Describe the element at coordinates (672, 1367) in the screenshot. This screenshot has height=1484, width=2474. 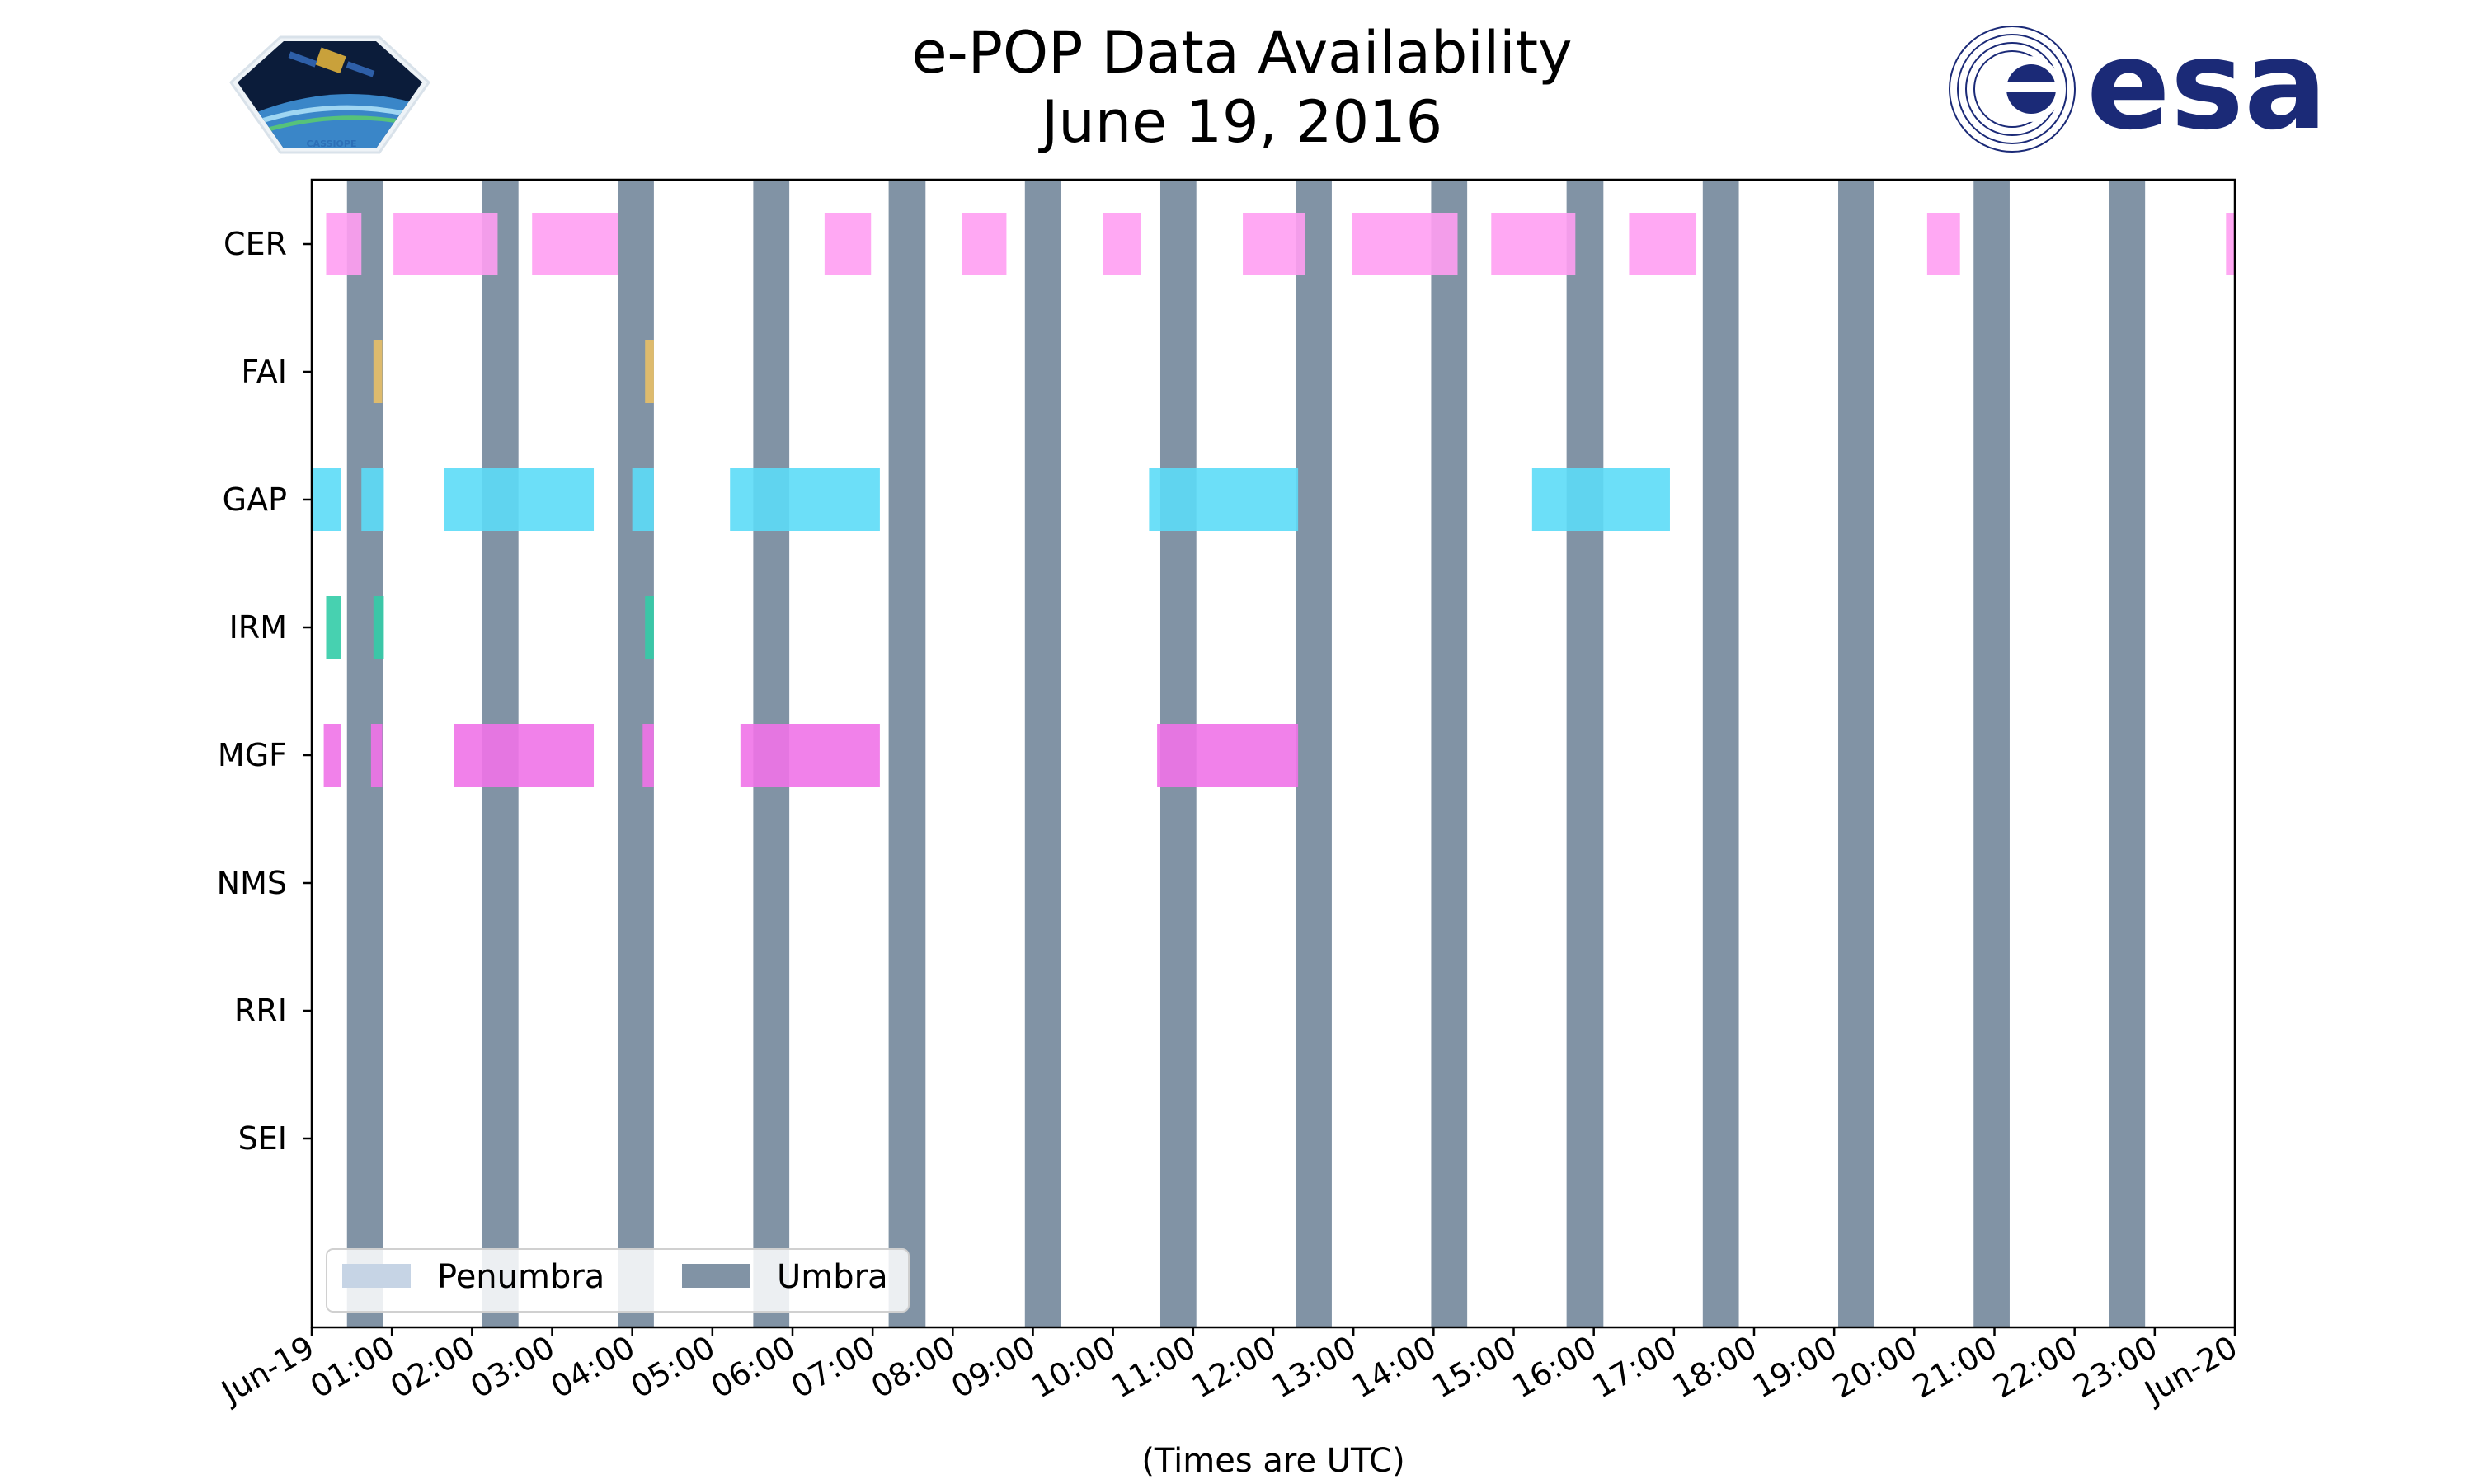
I see `x-tick-label: 05:00` at that location.